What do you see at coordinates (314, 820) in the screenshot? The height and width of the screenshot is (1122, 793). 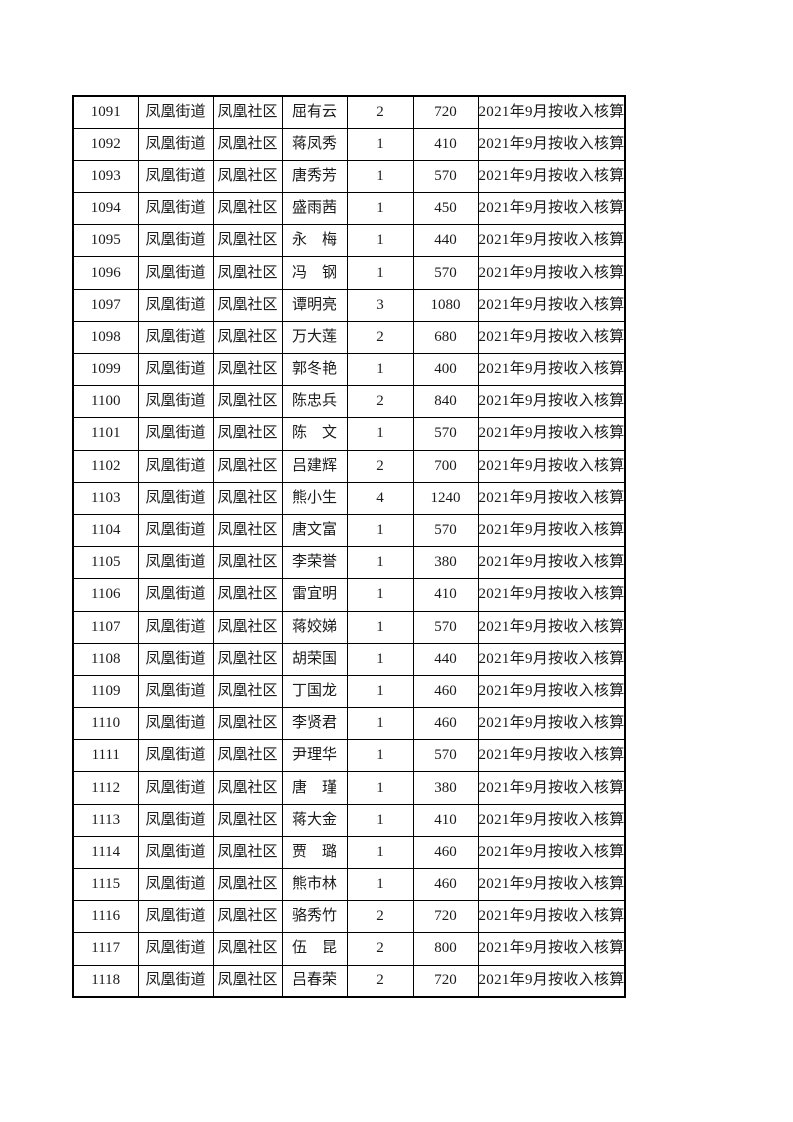 I see `cell-person-name: 蒋大金` at bounding box center [314, 820].